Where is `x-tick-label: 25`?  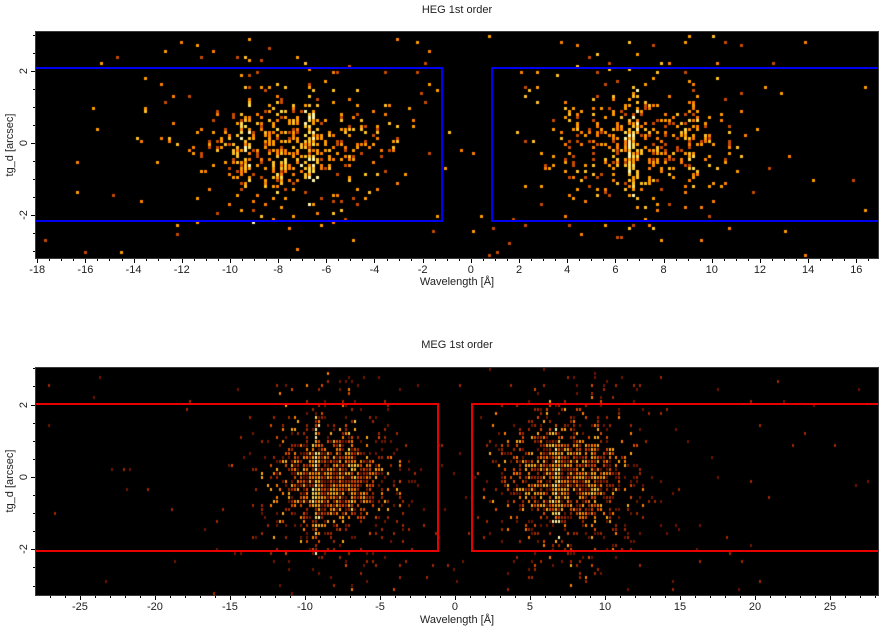
x-tick-label: 25 is located at coordinates (830, 607).